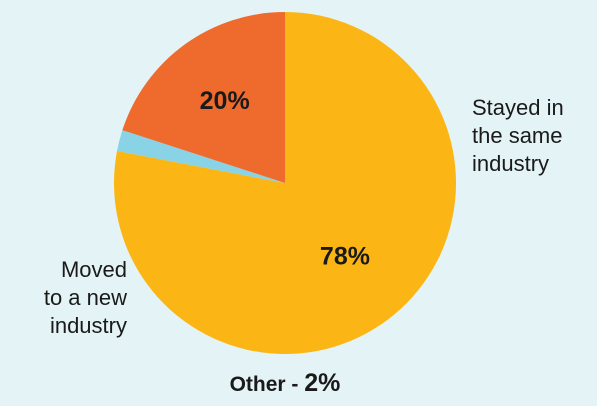 This screenshot has height=406, width=597. I want to click on slice-label-other: Other - 2%, so click(285, 383).